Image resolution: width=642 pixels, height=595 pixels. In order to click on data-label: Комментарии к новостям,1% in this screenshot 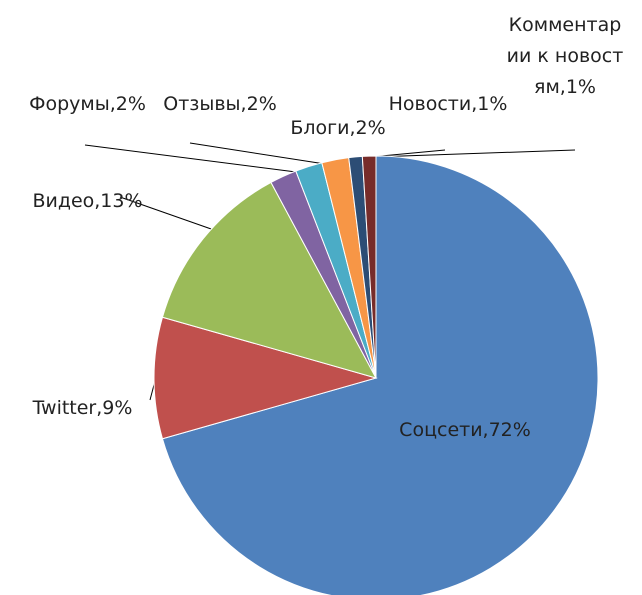, I will do `click(565, 56)`.